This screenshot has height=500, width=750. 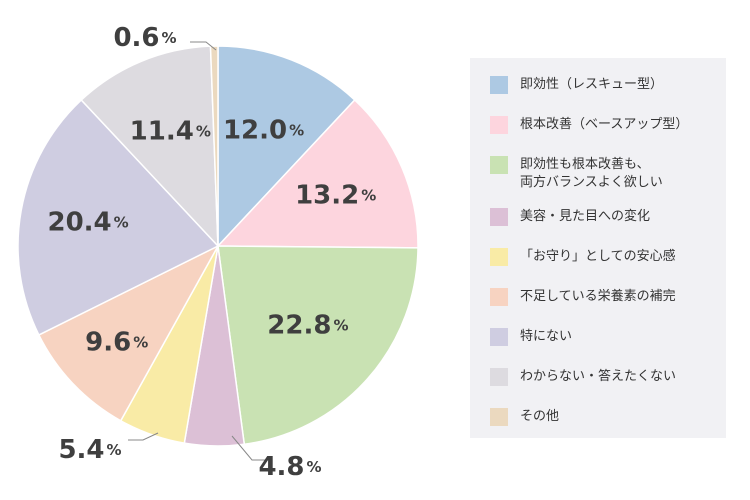 I want to click on legend-item-1: 即効性（レスキュー型）, so click(x=576, y=85).